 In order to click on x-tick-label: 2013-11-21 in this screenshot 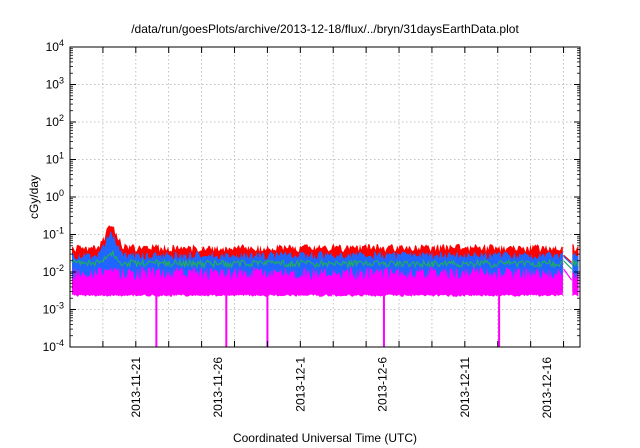, I will do `click(136, 387)`.